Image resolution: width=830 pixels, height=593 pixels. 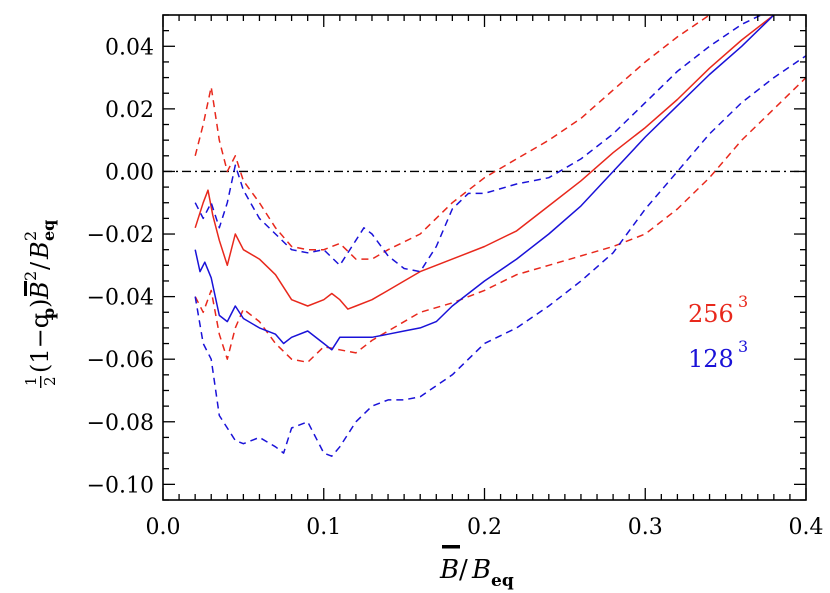 What do you see at coordinates (451, 547) in the screenshot?
I see `x-axis-label-overbar` at bounding box center [451, 547].